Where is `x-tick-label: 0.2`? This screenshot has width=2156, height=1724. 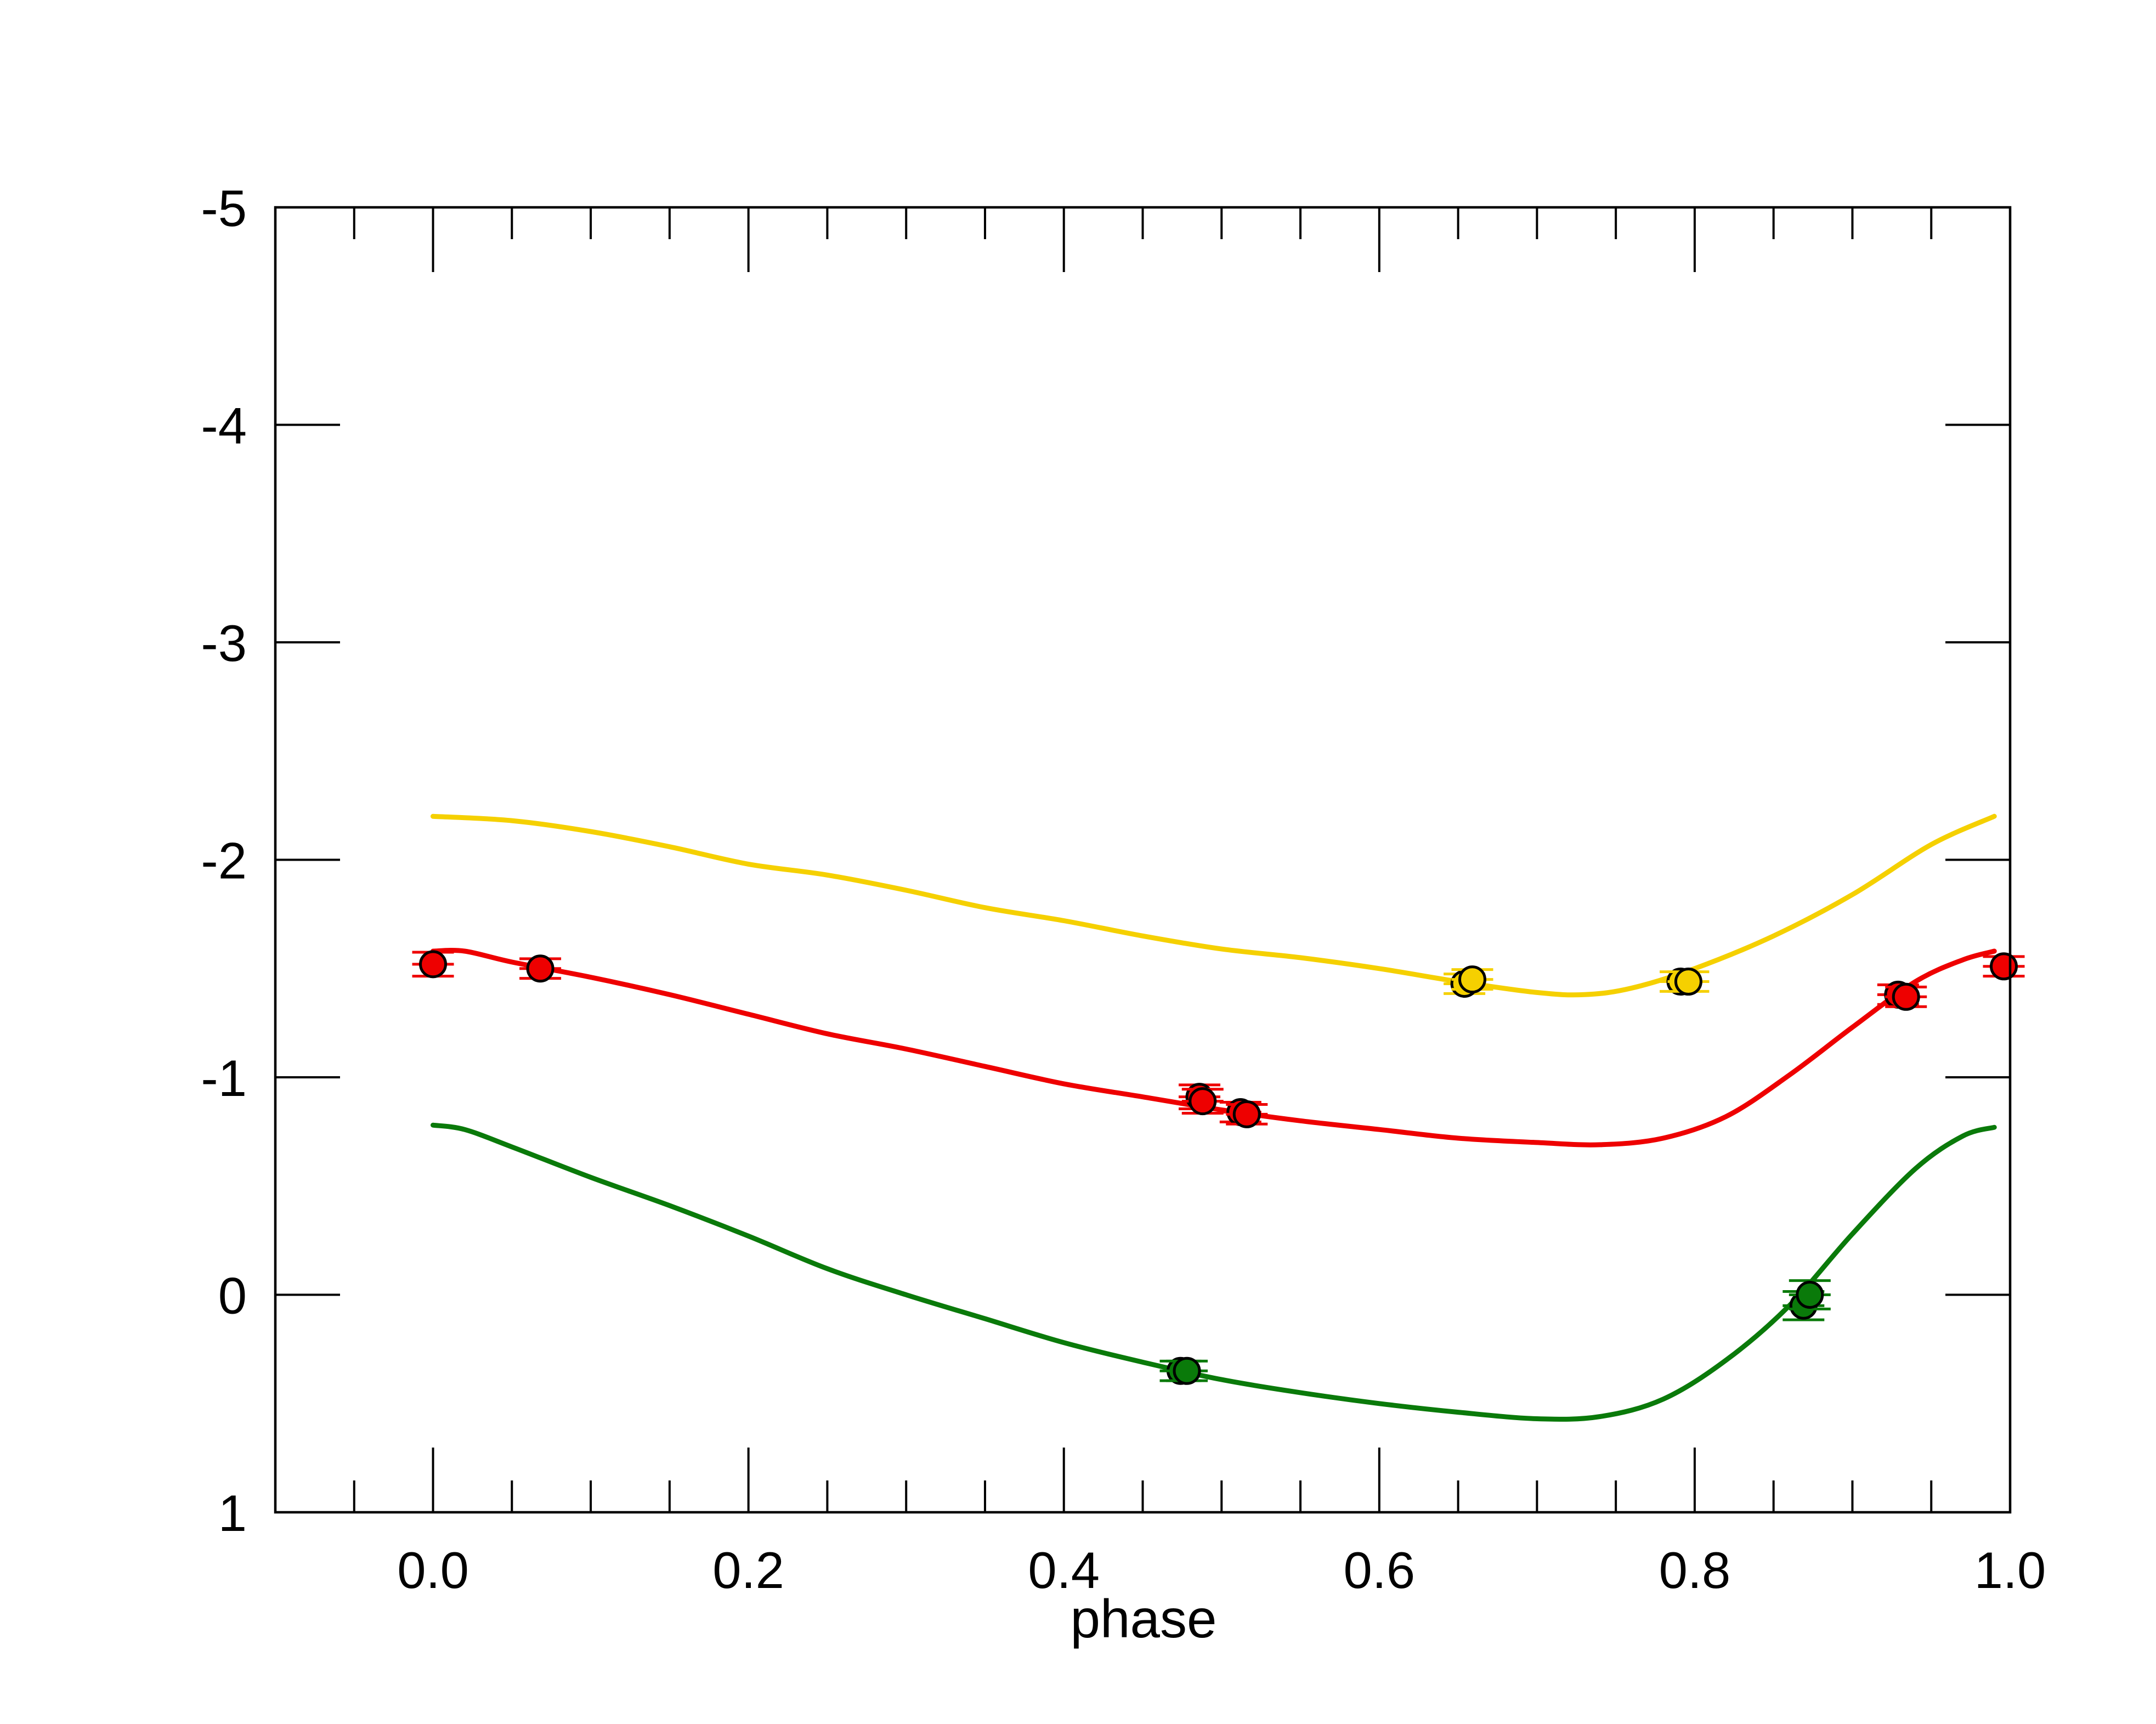
x-tick-label: 0.2 is located at coordinates (748, 1570).